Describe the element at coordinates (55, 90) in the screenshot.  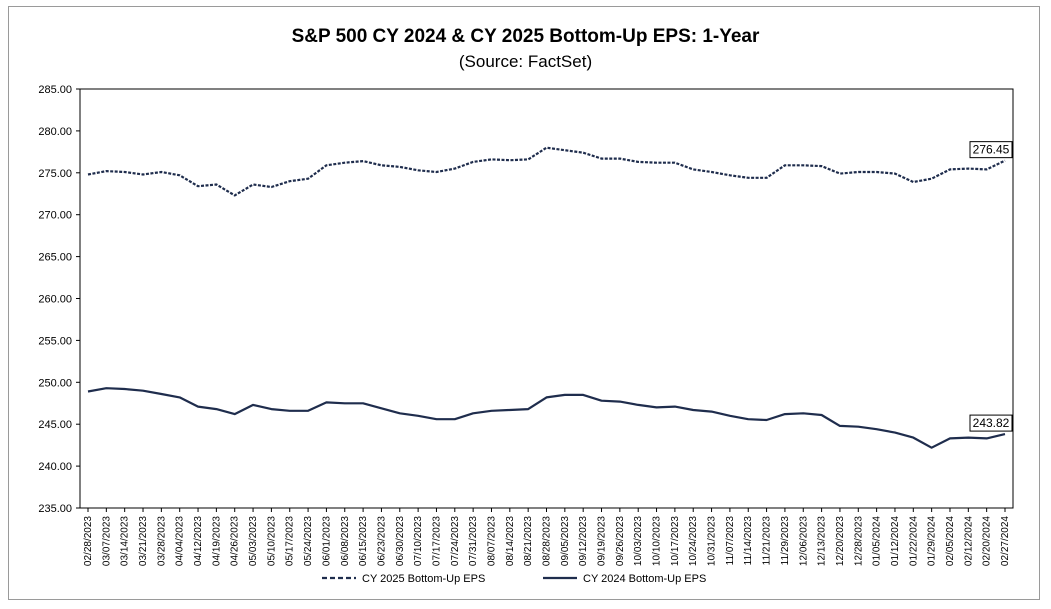
I see `y-tick-label: 285.00` at that location.